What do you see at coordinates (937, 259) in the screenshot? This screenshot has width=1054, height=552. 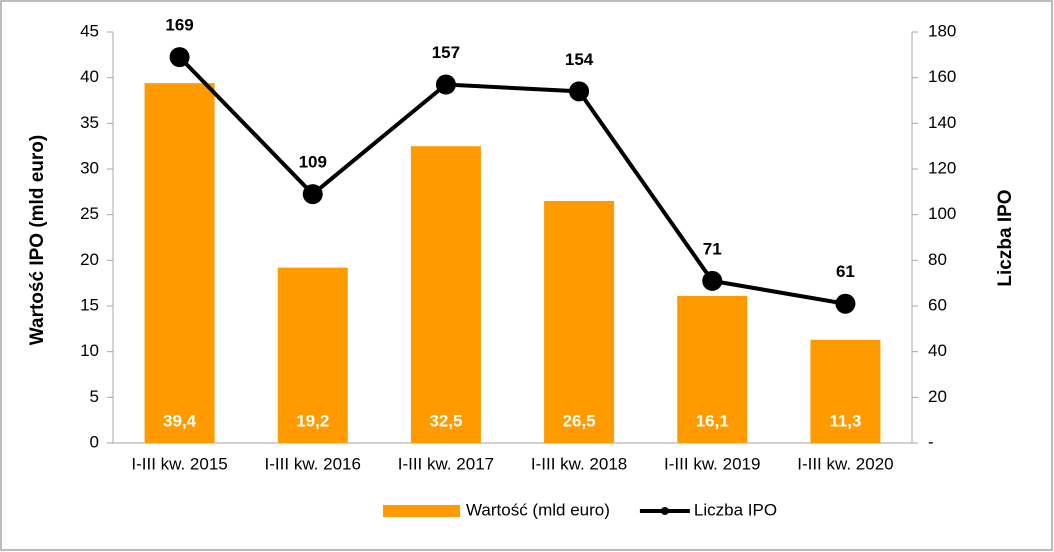 I see `y2-tick-label: 80` at bounding box center [937, 259].